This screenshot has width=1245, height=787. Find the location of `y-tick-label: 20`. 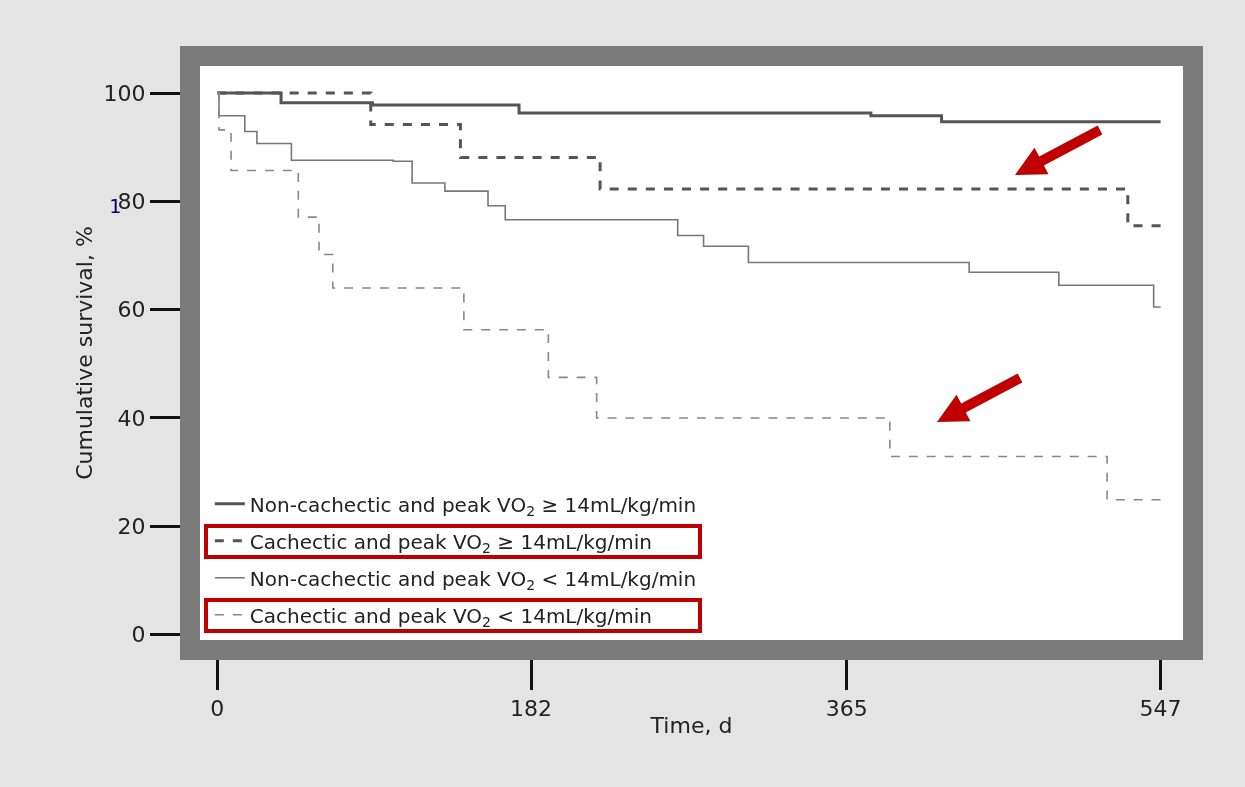

y-tick-label: 20 is located at coordinates (131, 526).